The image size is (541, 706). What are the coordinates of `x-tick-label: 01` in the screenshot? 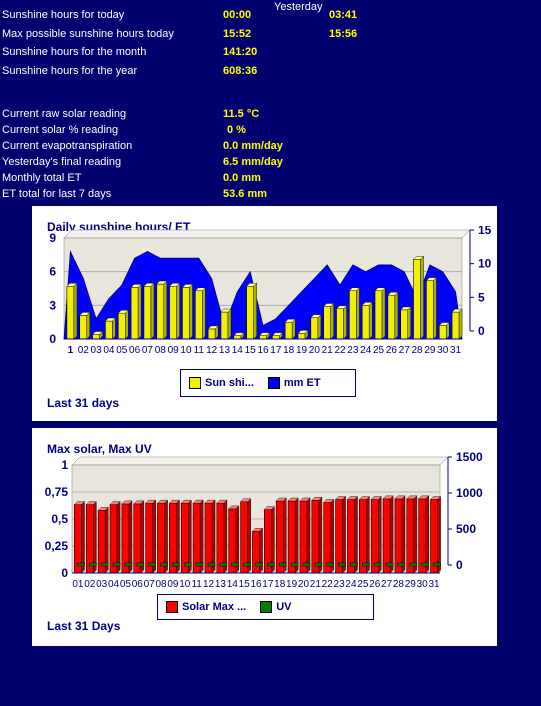 It's located at (78, 584).